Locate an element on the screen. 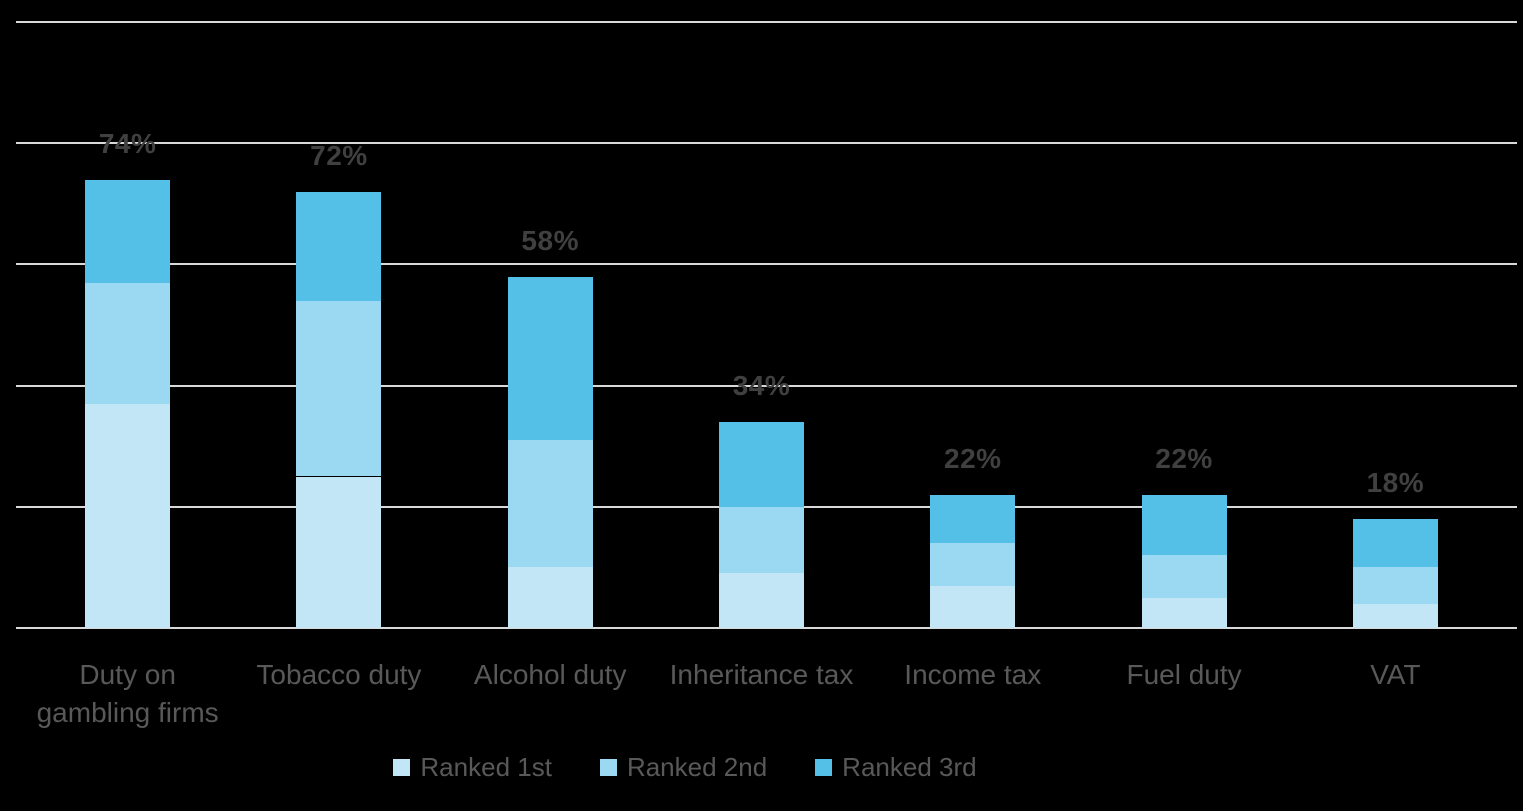  legend-item-ranked-1st: Ranked 1st is located at coordinates (472, 767).